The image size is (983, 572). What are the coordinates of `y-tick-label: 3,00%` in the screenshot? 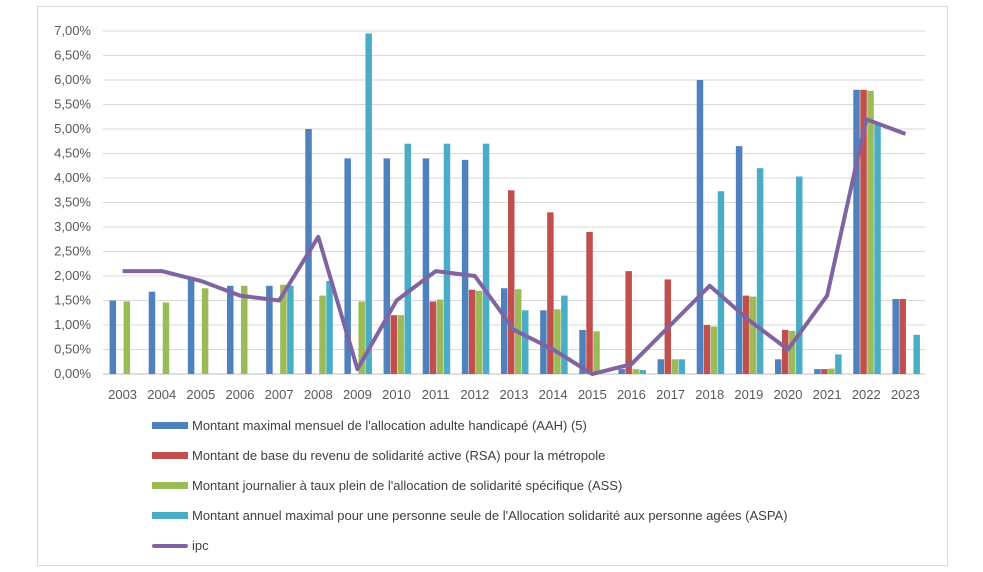 It's located at (72, 226).